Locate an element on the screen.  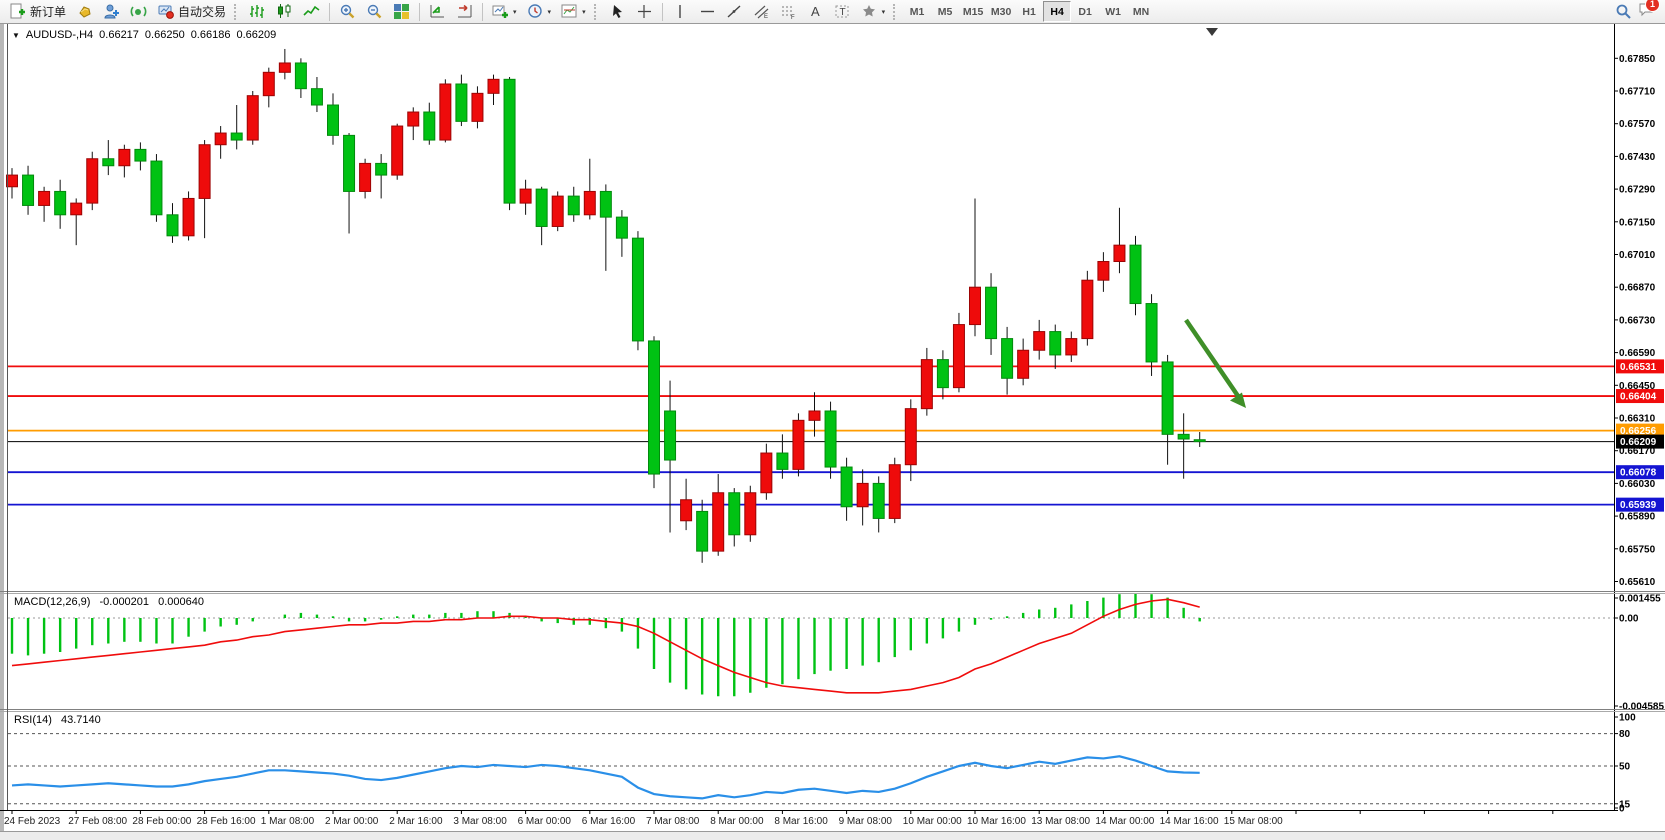
notification-badge: 1 is located at coordinates (1652, 6).